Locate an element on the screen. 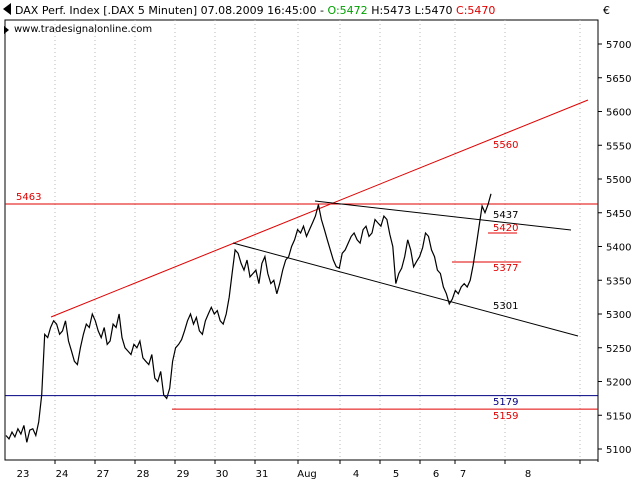 Image resolution: width=640 pixels, height=484 pixels. y-tick-label-5300: 5300 is located at coordinates (618, 315).